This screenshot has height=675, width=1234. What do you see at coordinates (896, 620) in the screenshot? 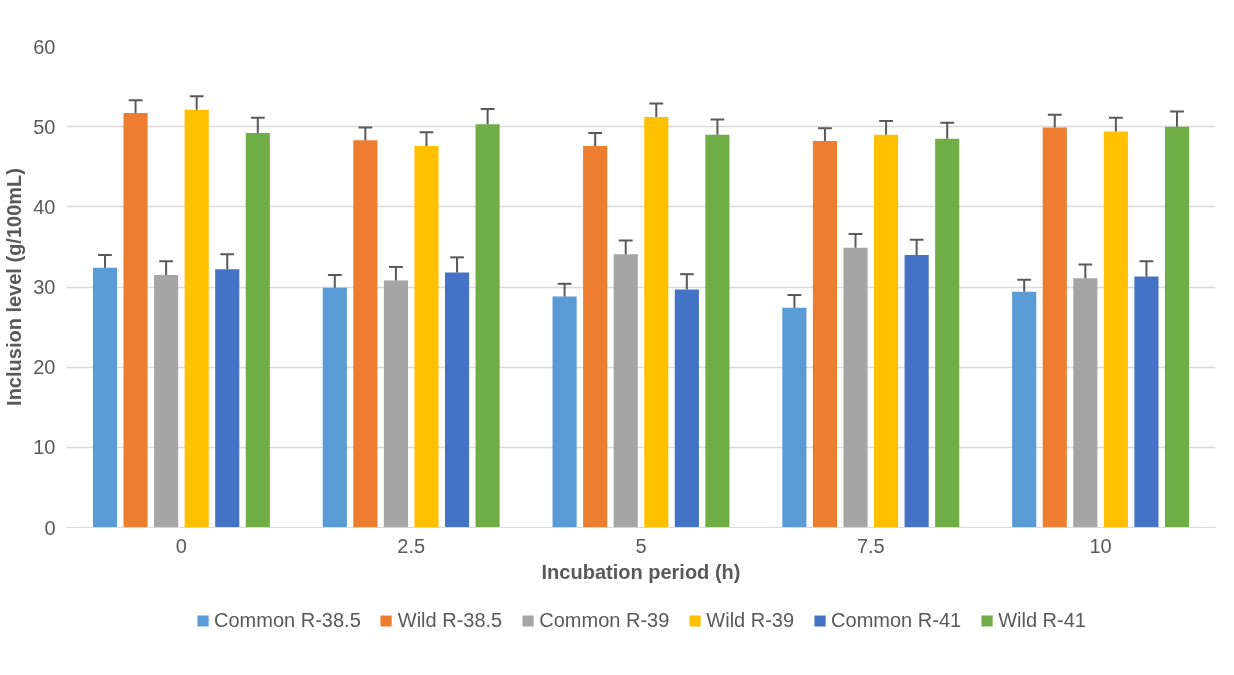
I see `legend-label: Common R-41` at bounding box center [896, 620].